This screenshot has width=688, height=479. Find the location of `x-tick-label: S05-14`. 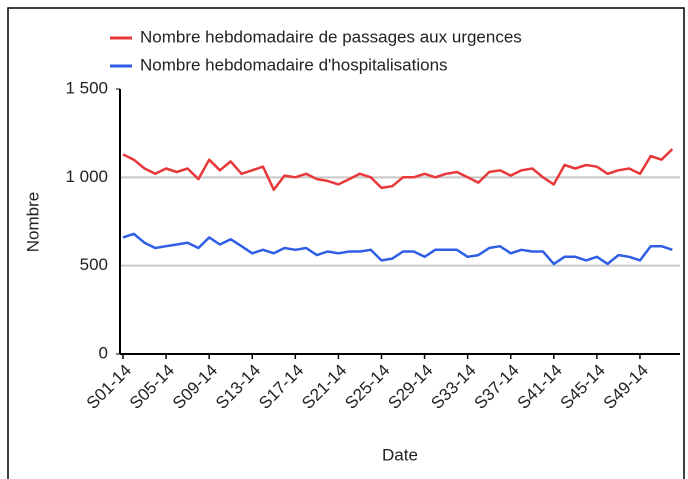

x-tick-label: S05-14 is located at coordinates (152, 387).